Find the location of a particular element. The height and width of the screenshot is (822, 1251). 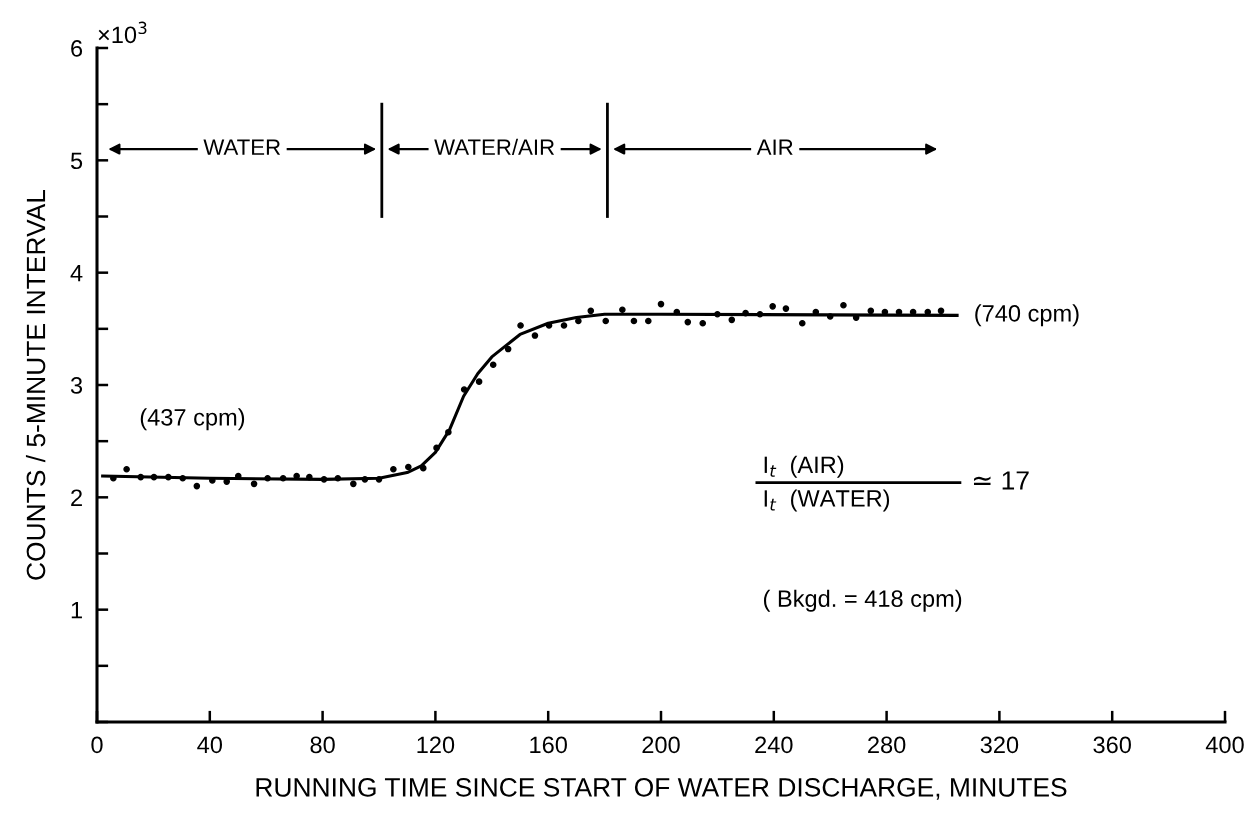

y-tick-label: 1 is located at coordinates (76, 610).